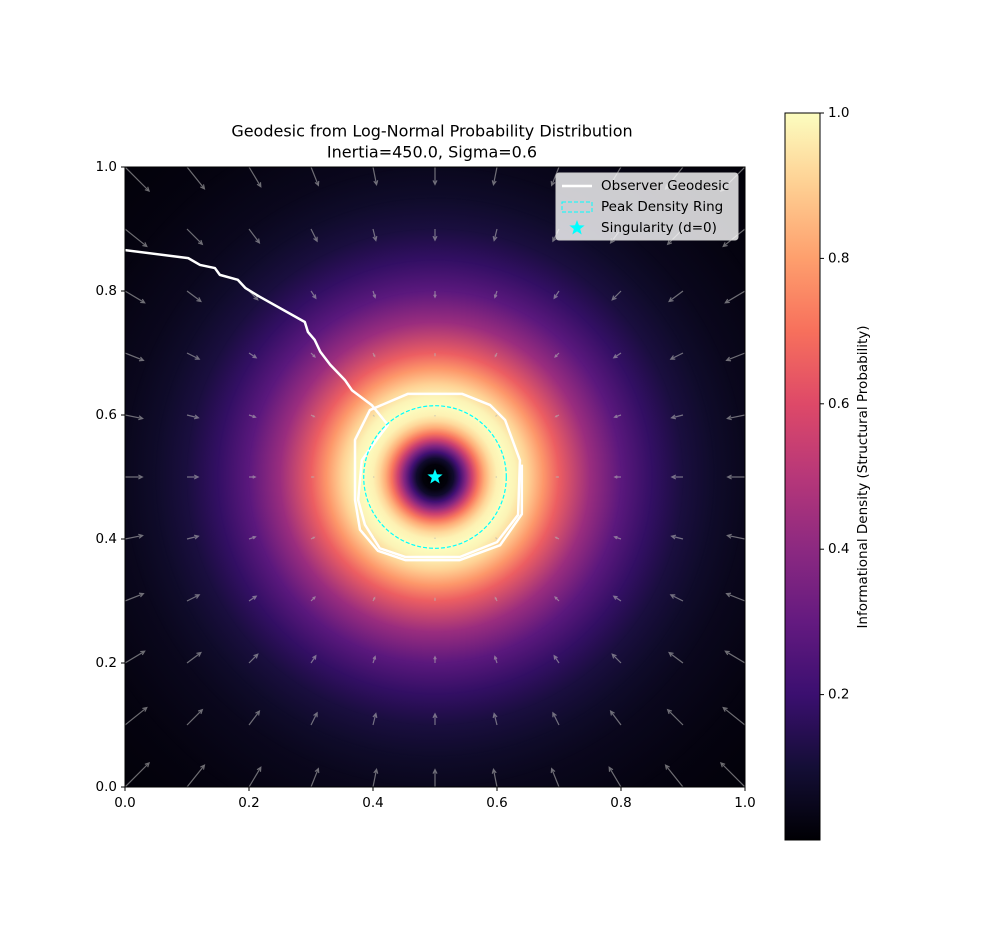 Image resolution: width=999 pixels, height=944 pixels. I want to click on density-contour, so click(435, 477).